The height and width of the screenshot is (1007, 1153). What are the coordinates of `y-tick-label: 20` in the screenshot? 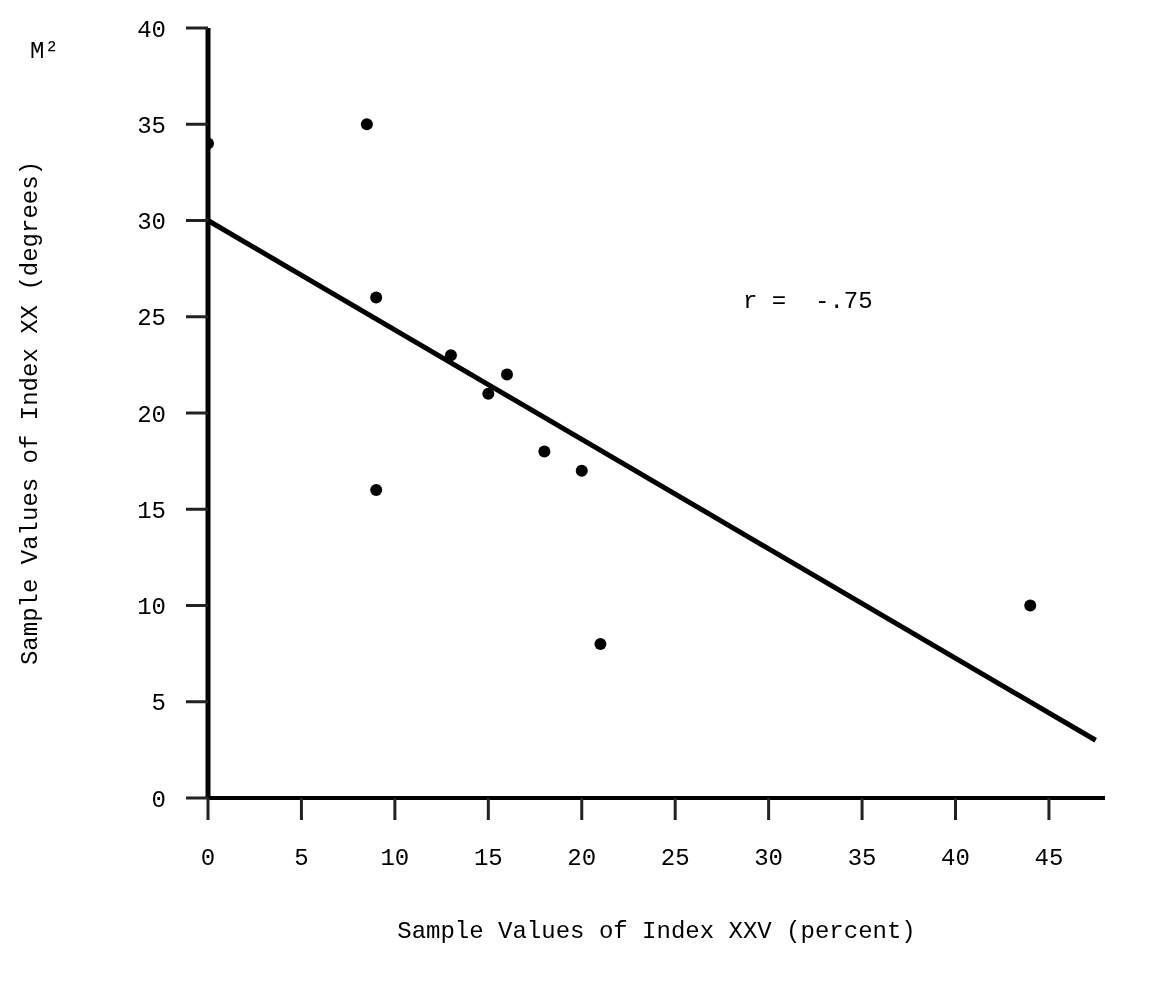 It's located at (151, 415).